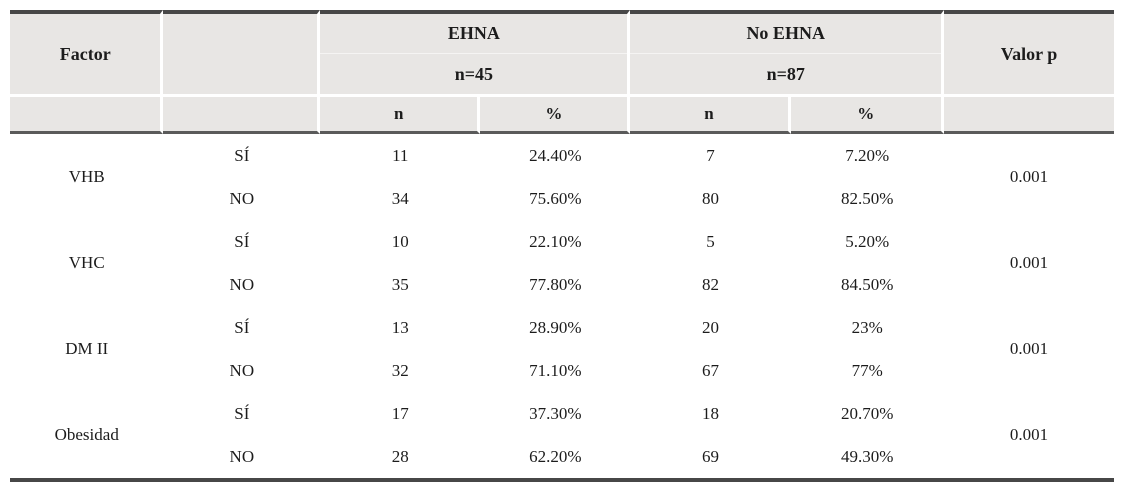 The width and height of the screenshot is (1124, 500). Describe the element at coordinates (473, 74) in the screenshot. I see `ehna-group-n: n=45` at that location.